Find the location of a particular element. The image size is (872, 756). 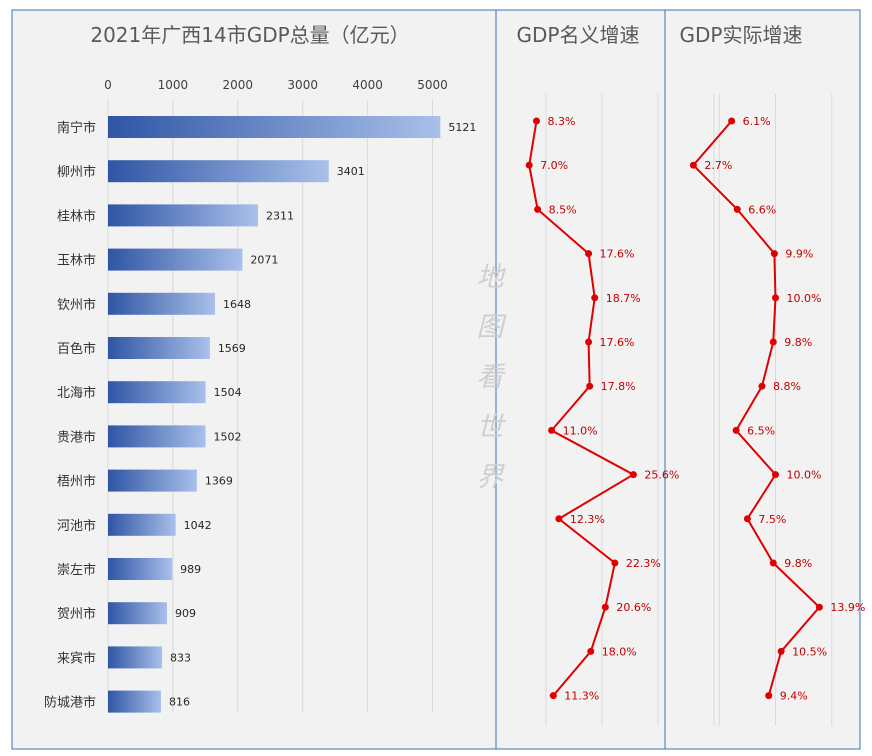

city-label: 桂林市 is located at coordinates (76, 216).